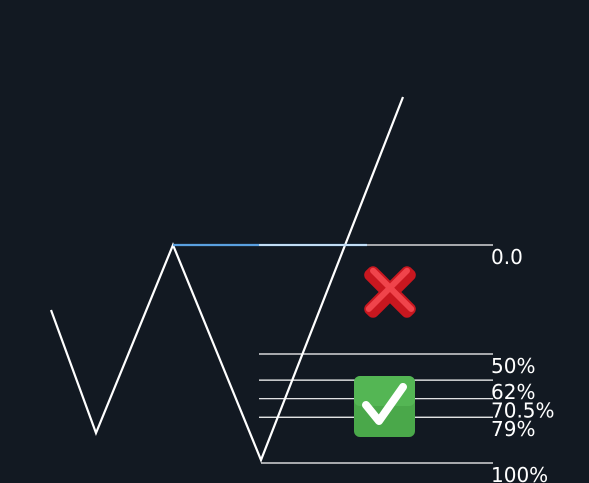 This screenshot has height=483, width=589. I want to click on fib-label-0: 0.0, so click(507, 257).